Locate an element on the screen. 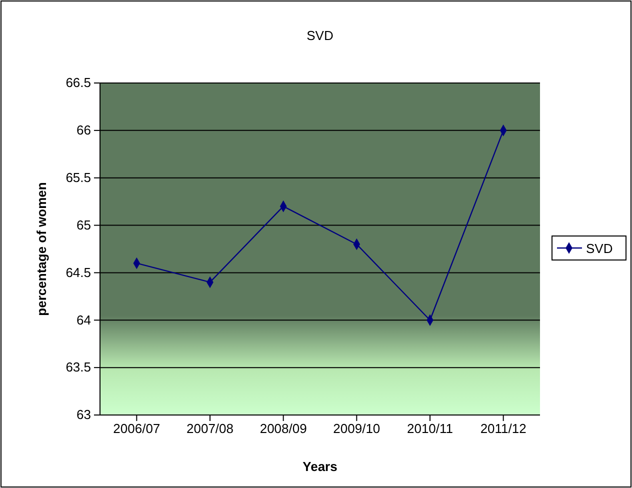 The width and height of the screenshot is (632, 488). y-tick-label: 66 is located at coordinates (83, 130).